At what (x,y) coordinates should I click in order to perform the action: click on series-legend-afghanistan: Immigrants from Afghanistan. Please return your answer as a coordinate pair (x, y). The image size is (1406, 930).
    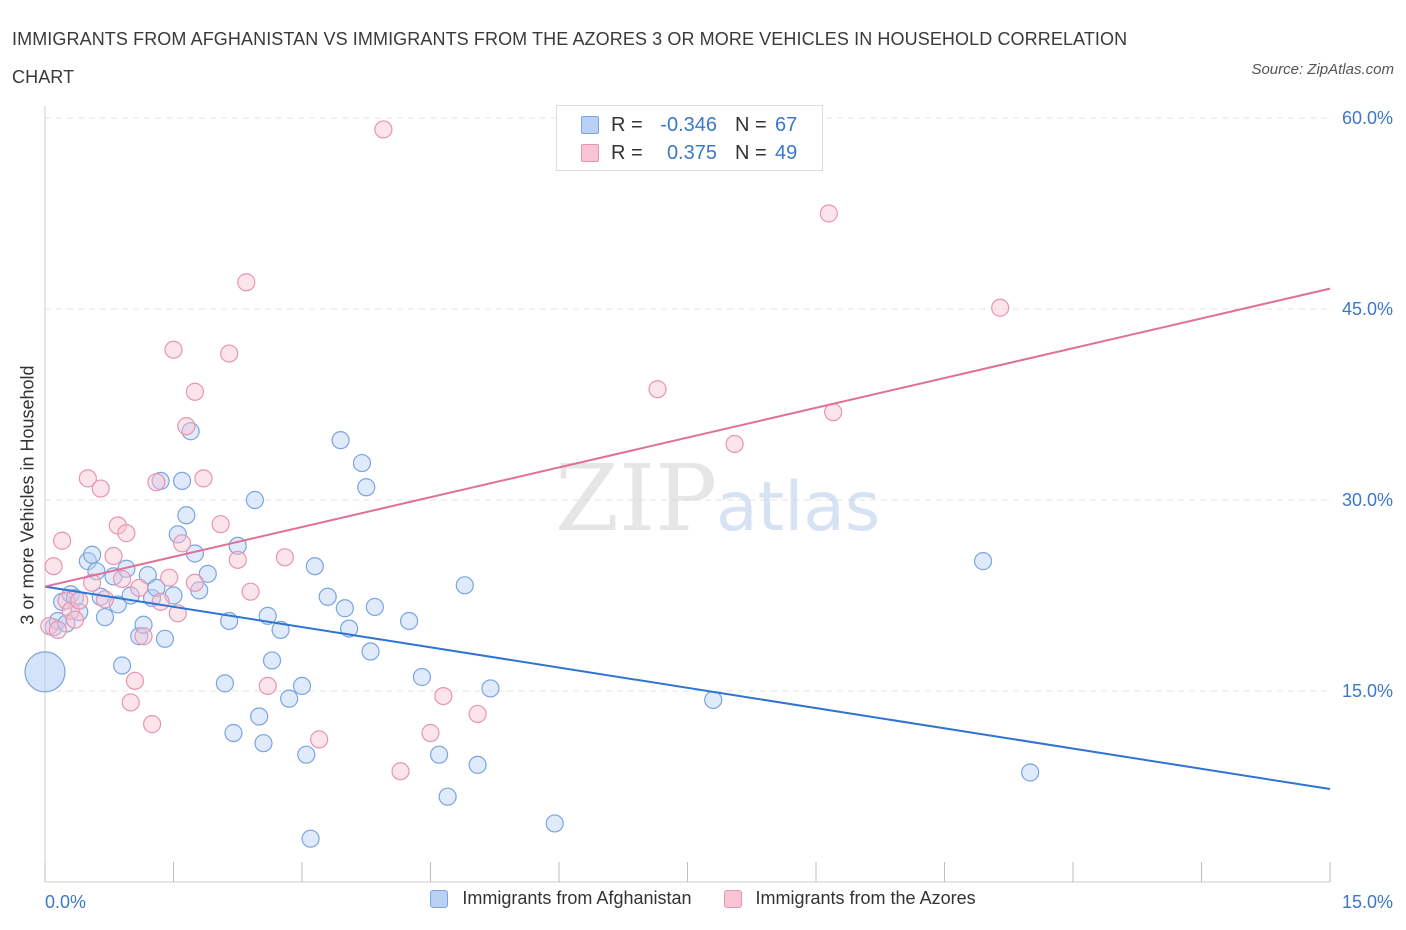
    Looking at the image, I should click on (561, 898).